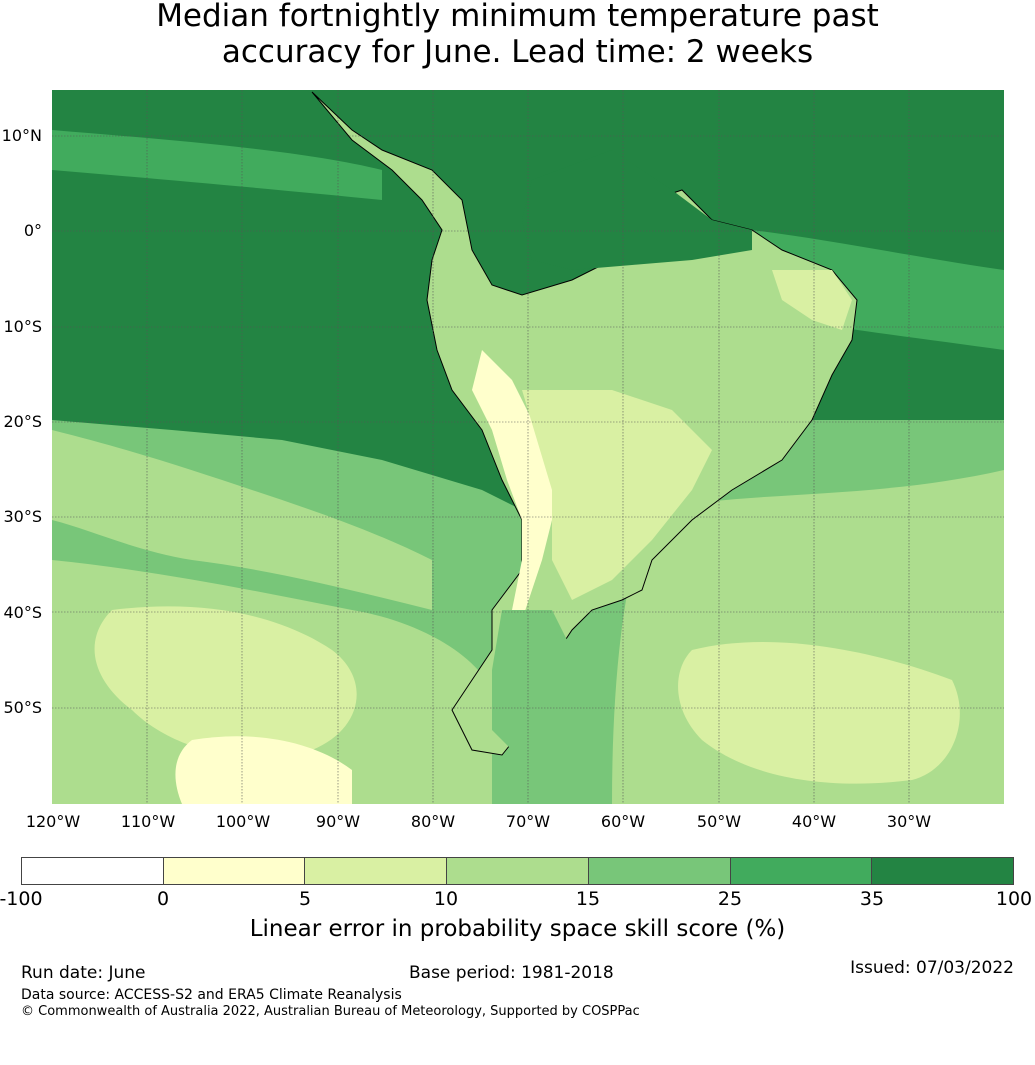  Describe the element at coordinates (909, 821) in the screenshot. I see `lon-label-30w: 30°W` at that location.